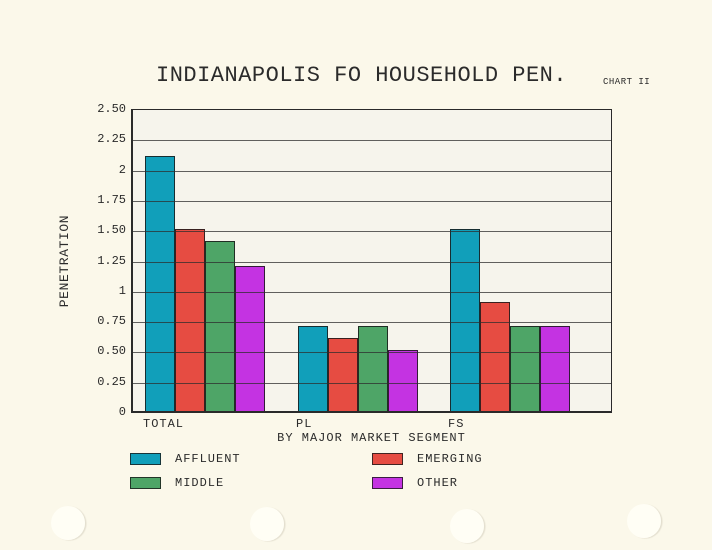 This screenshot has width=712, height=550. What do you see at coordinates (313, 368) in the screenshot?
I see `bar-affluent-pl` at bounding box center [313, 368].